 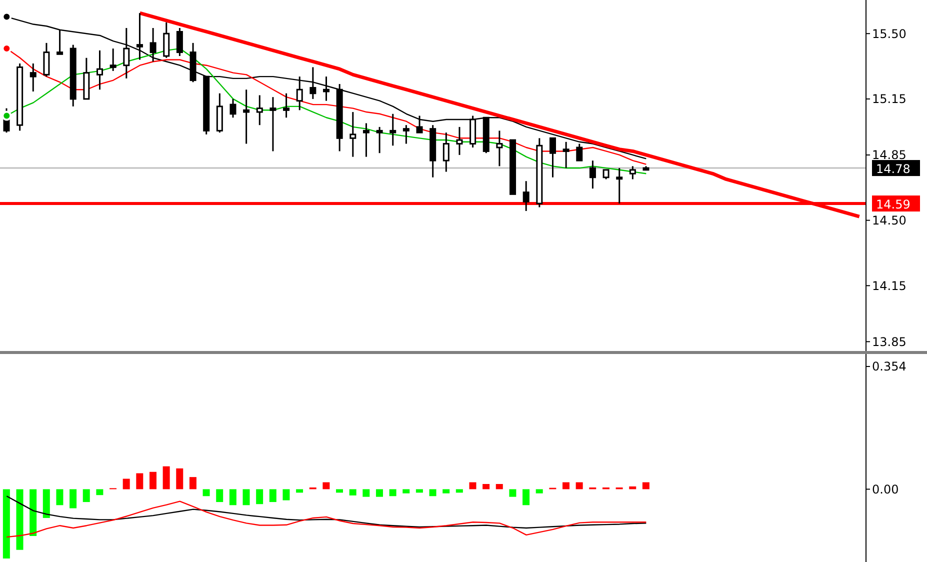 What do you see at coordinates (889, 155) in the screenshot?
I see `y-tick-label: 14.85` at bounding box center [889, 155].